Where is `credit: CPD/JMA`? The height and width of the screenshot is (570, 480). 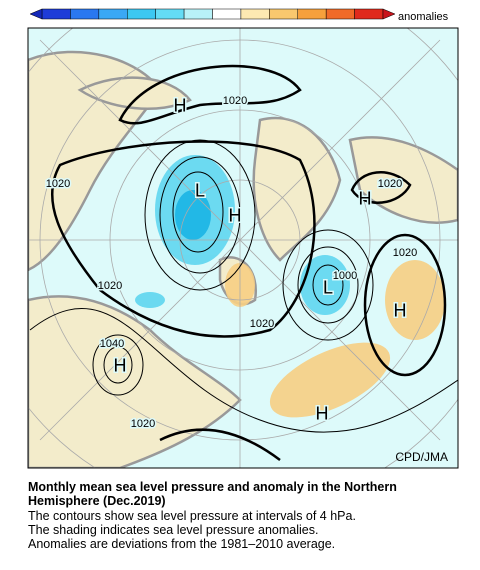 credit: CPD/JMA is located at coordinates (421, 457).